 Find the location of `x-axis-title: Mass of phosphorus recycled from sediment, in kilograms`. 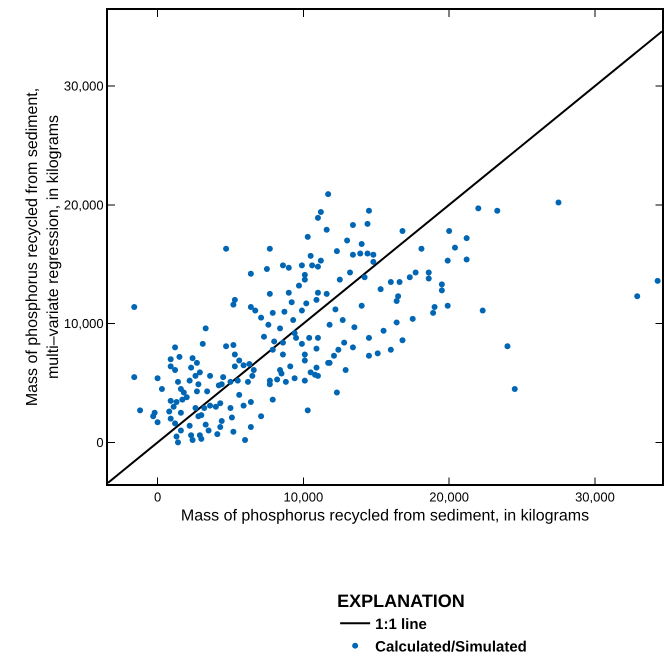

x-axis-title: Mass of phosphorus recycled from sediment, in kilograms is located at coordinates (385, 516).